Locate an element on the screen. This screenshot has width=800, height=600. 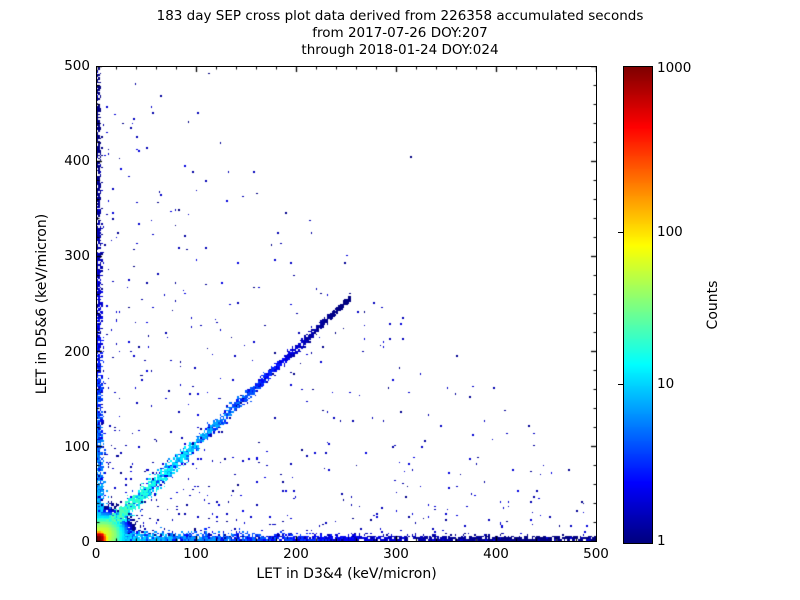
y-tick-label-300: 300 is located at coordinates (77, 256).